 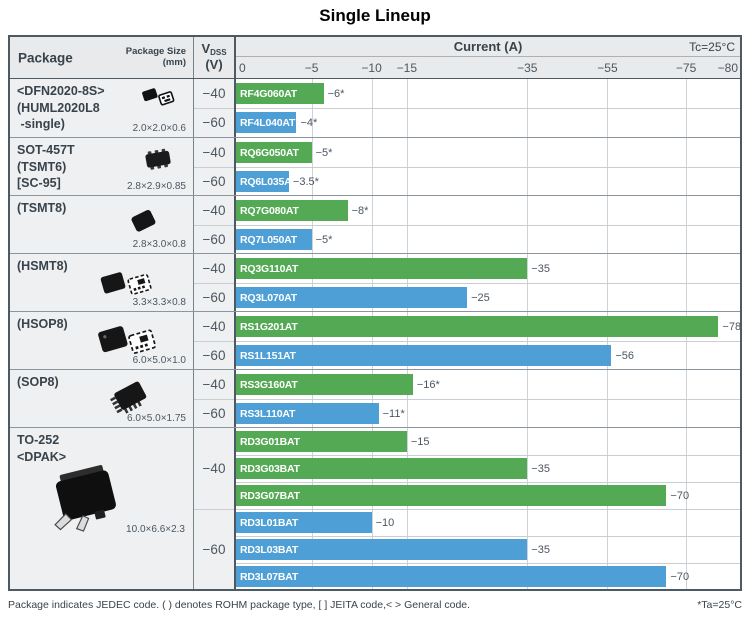 I want to click on current-bar: RS1L151AT, so click(x=424, y=355).